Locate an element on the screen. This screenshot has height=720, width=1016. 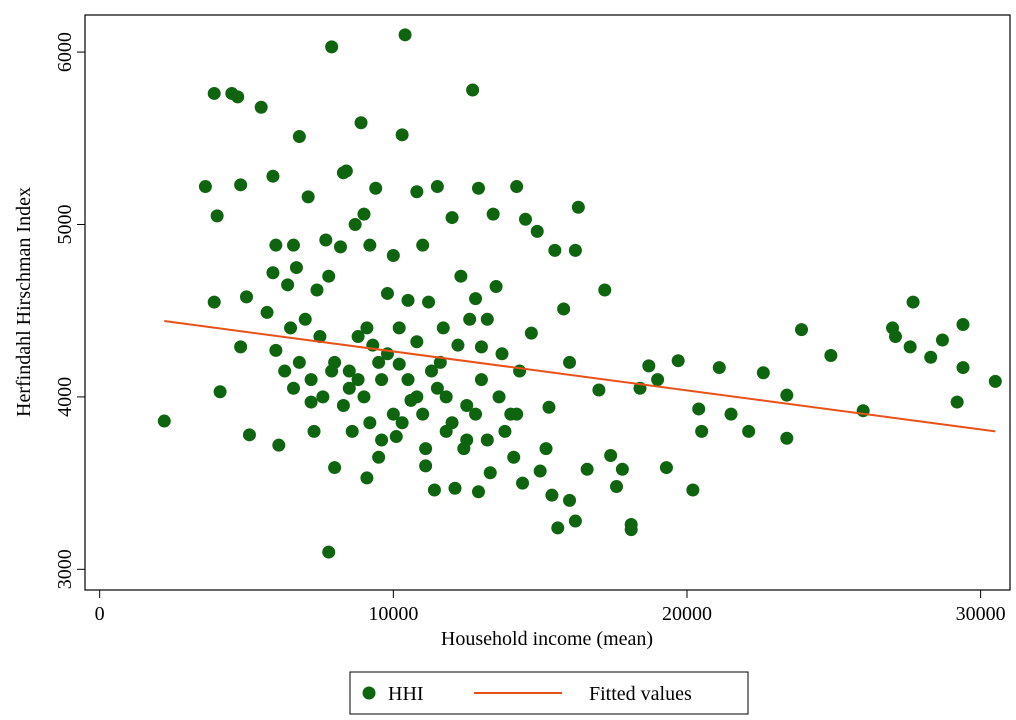
x-tick-label: 30000 is located at coordinates (981, 614).